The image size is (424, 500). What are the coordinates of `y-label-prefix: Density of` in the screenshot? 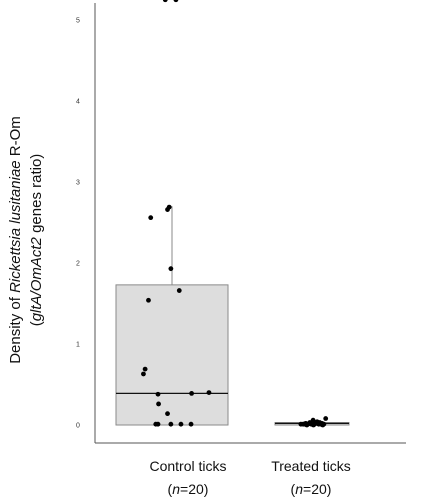 It's located at (15, 328).